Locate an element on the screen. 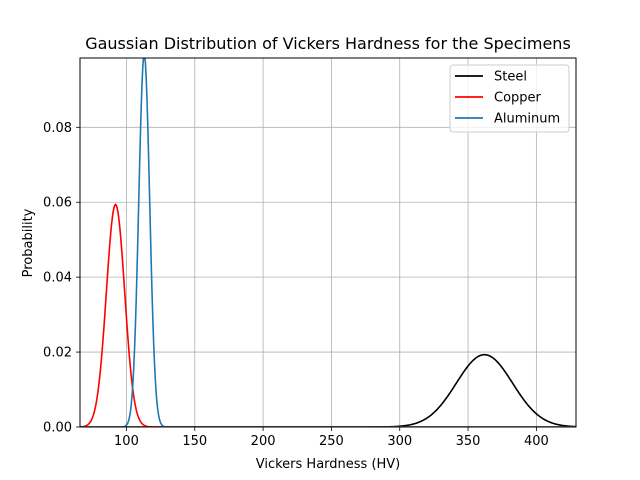  x-tick-label: 400 is located at coordinates (536, 441).